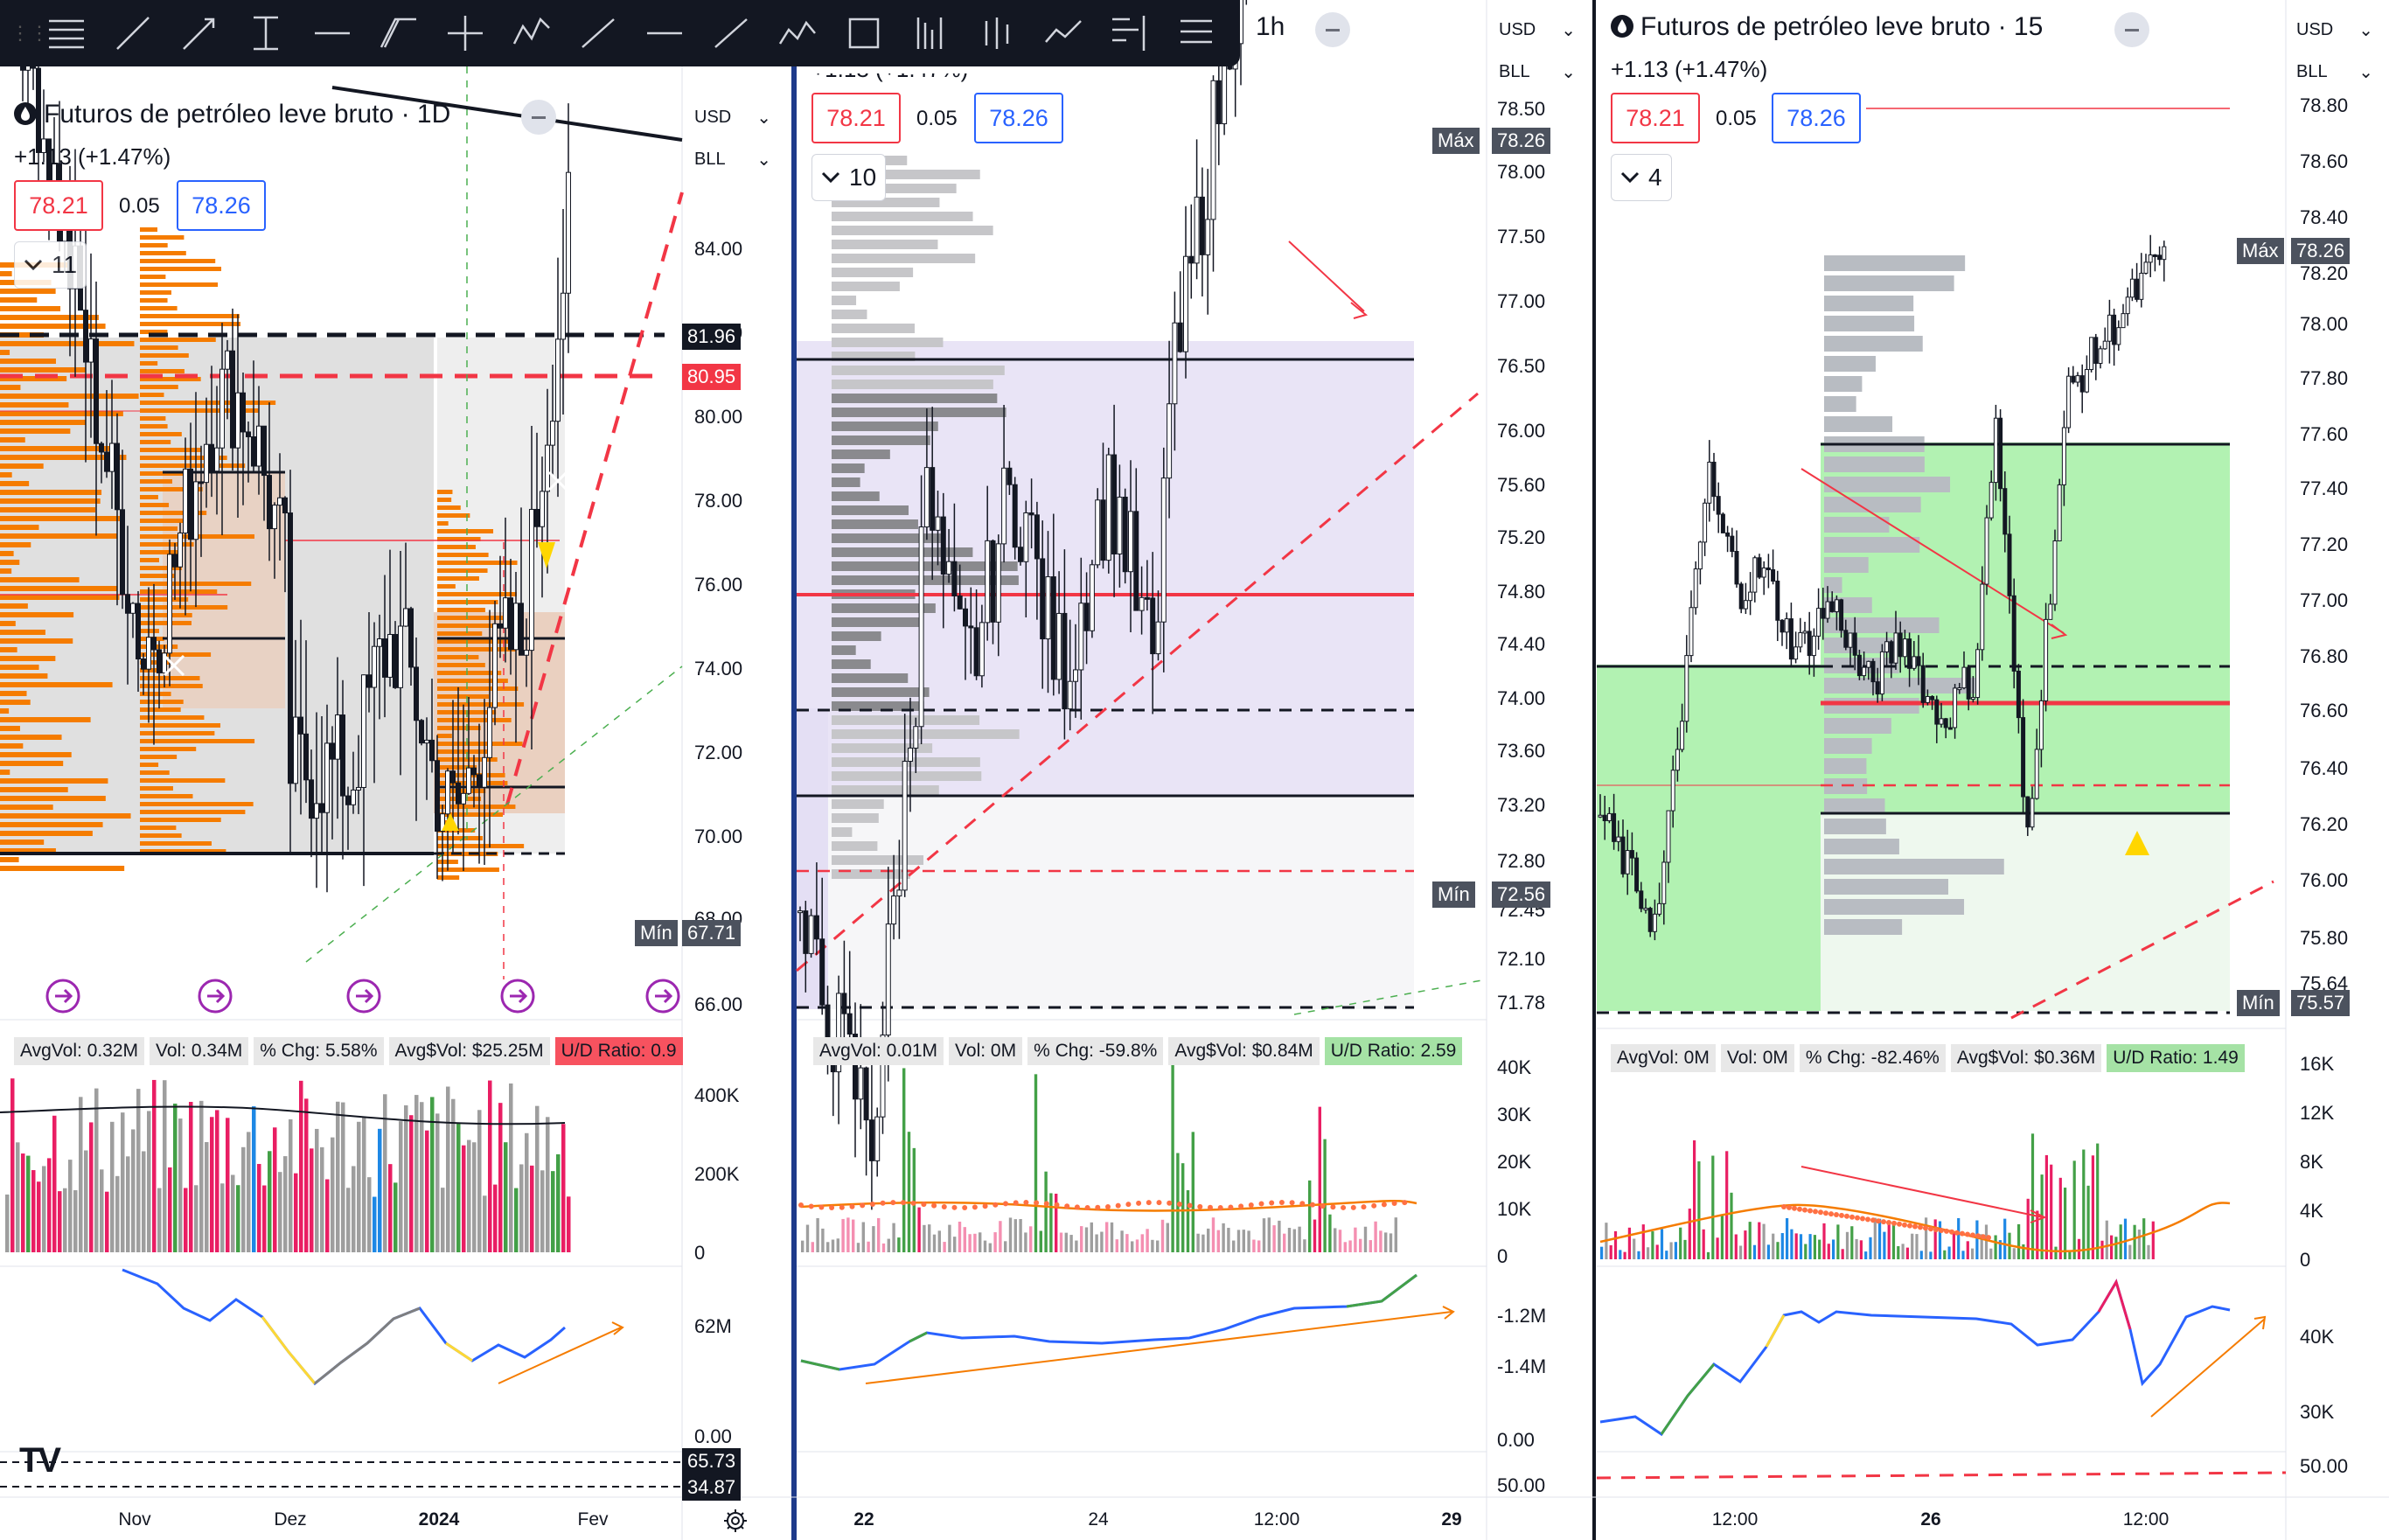  I want to click on pane3-unit-select: BLL ⌄, so click(2335, 71).